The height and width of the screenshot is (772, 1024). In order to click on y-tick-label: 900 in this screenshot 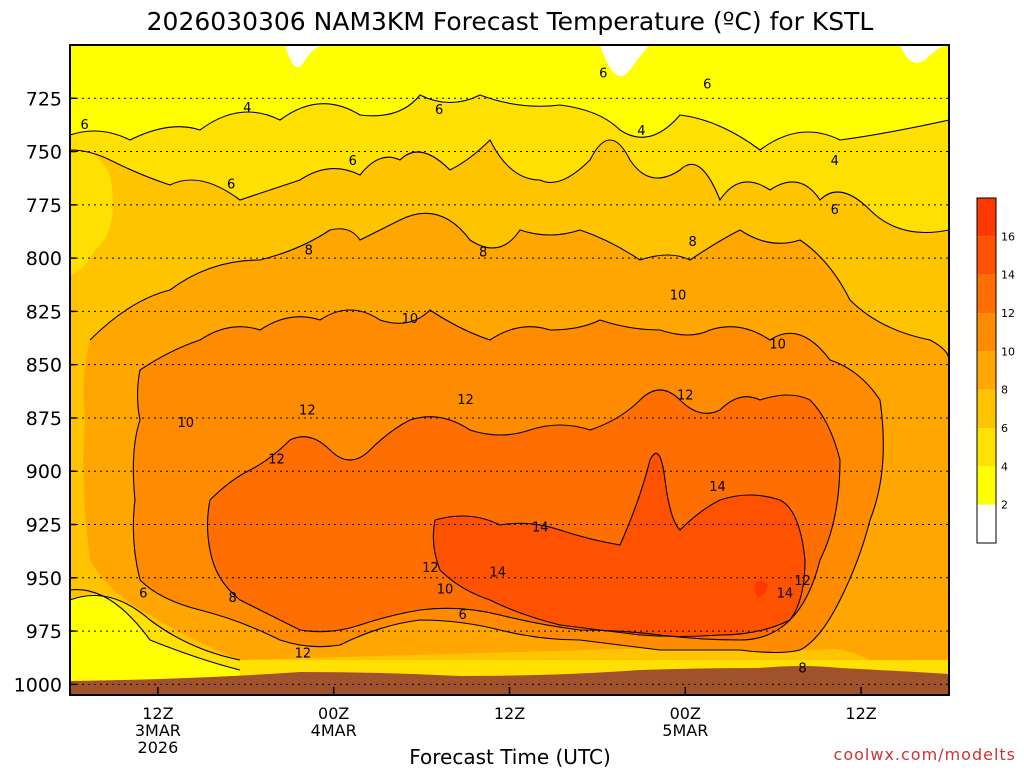, I will do `click(44, 472)`.